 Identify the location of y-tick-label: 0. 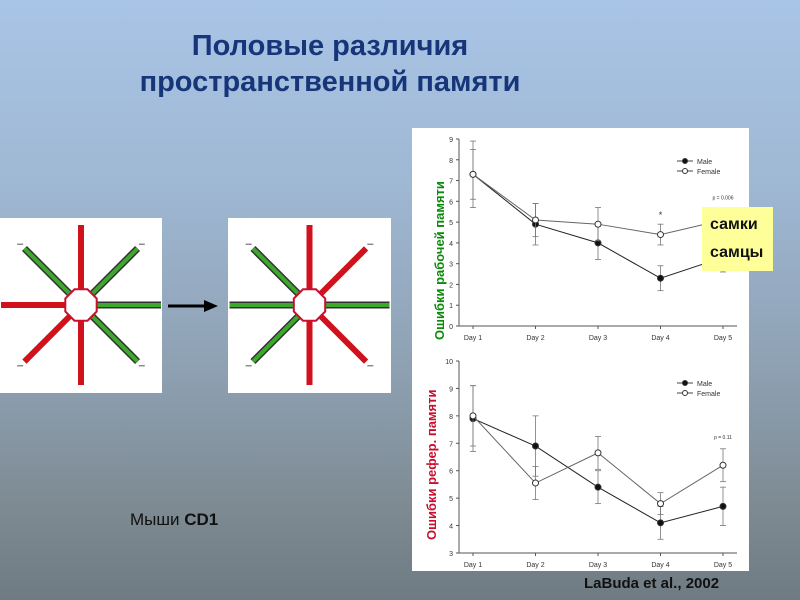
(451, 327).